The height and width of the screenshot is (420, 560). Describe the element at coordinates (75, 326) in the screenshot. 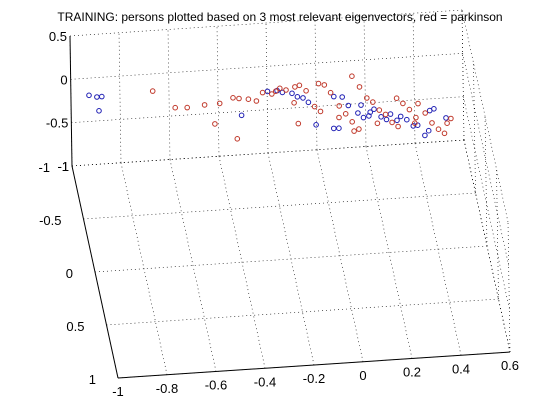

I see `y-tick-label: 0.5` at that location.